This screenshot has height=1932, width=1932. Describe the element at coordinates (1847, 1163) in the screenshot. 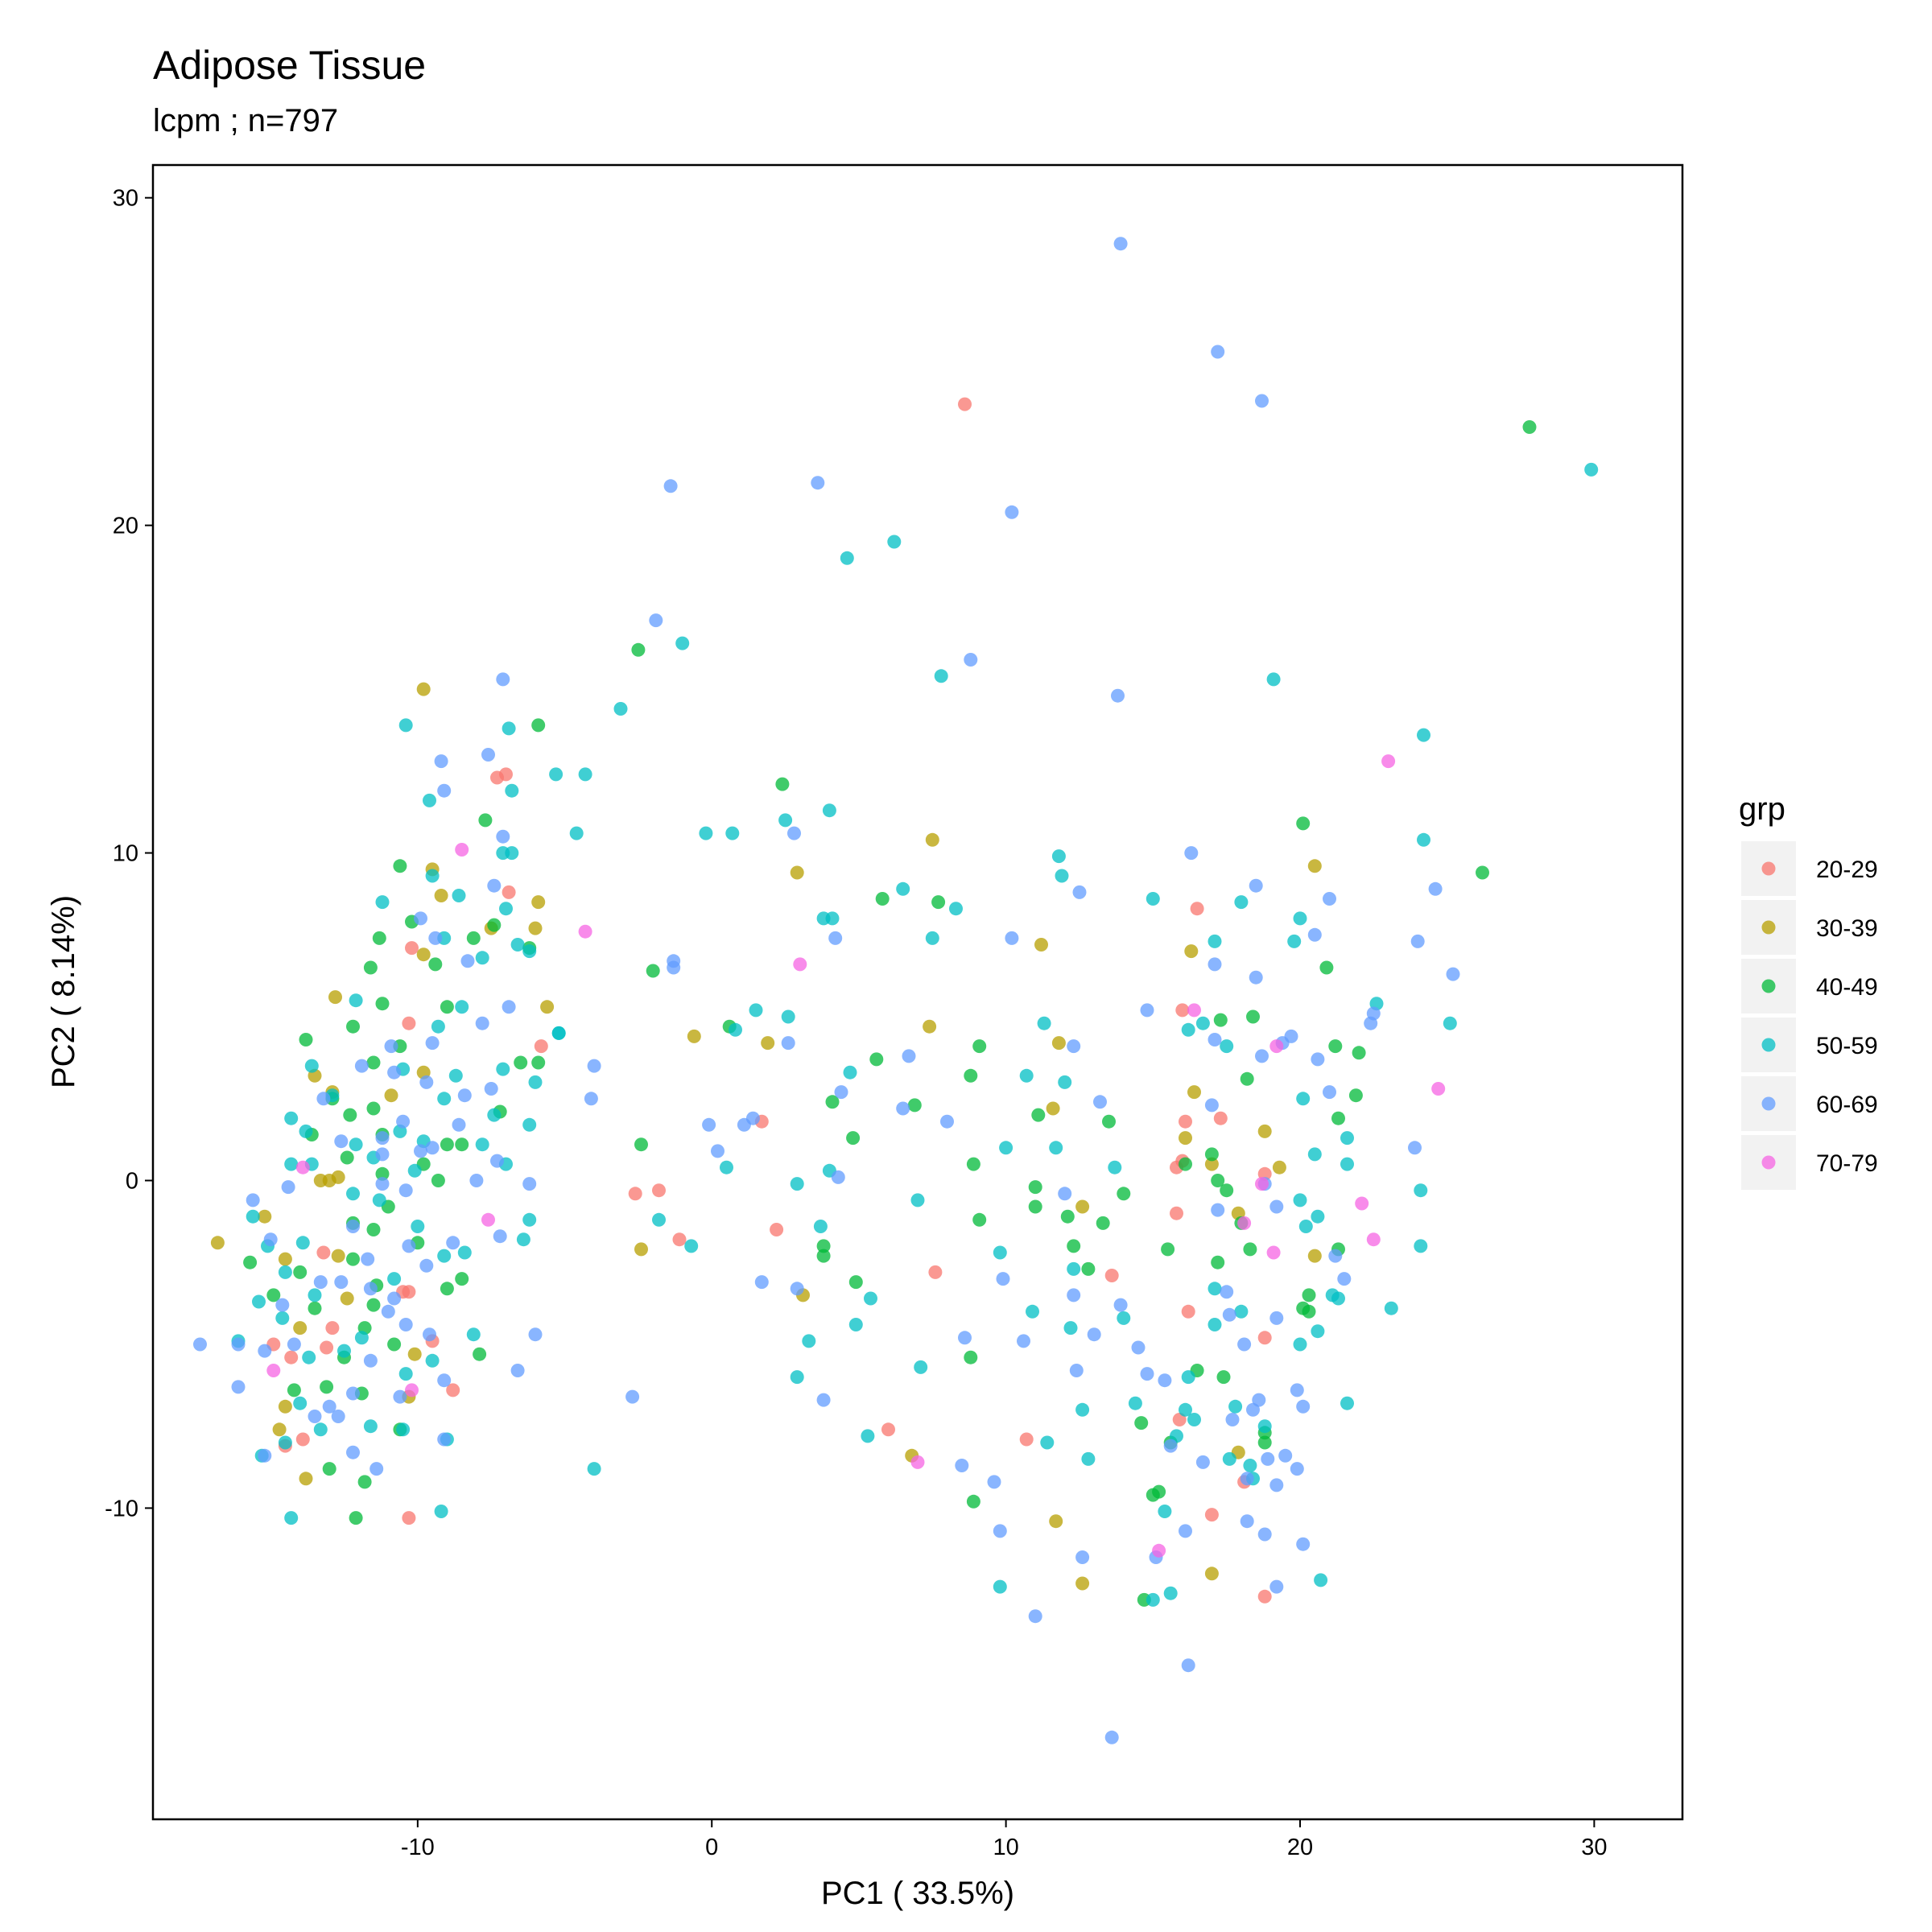

I see `legend-label-70-79: 70-79` at that location.